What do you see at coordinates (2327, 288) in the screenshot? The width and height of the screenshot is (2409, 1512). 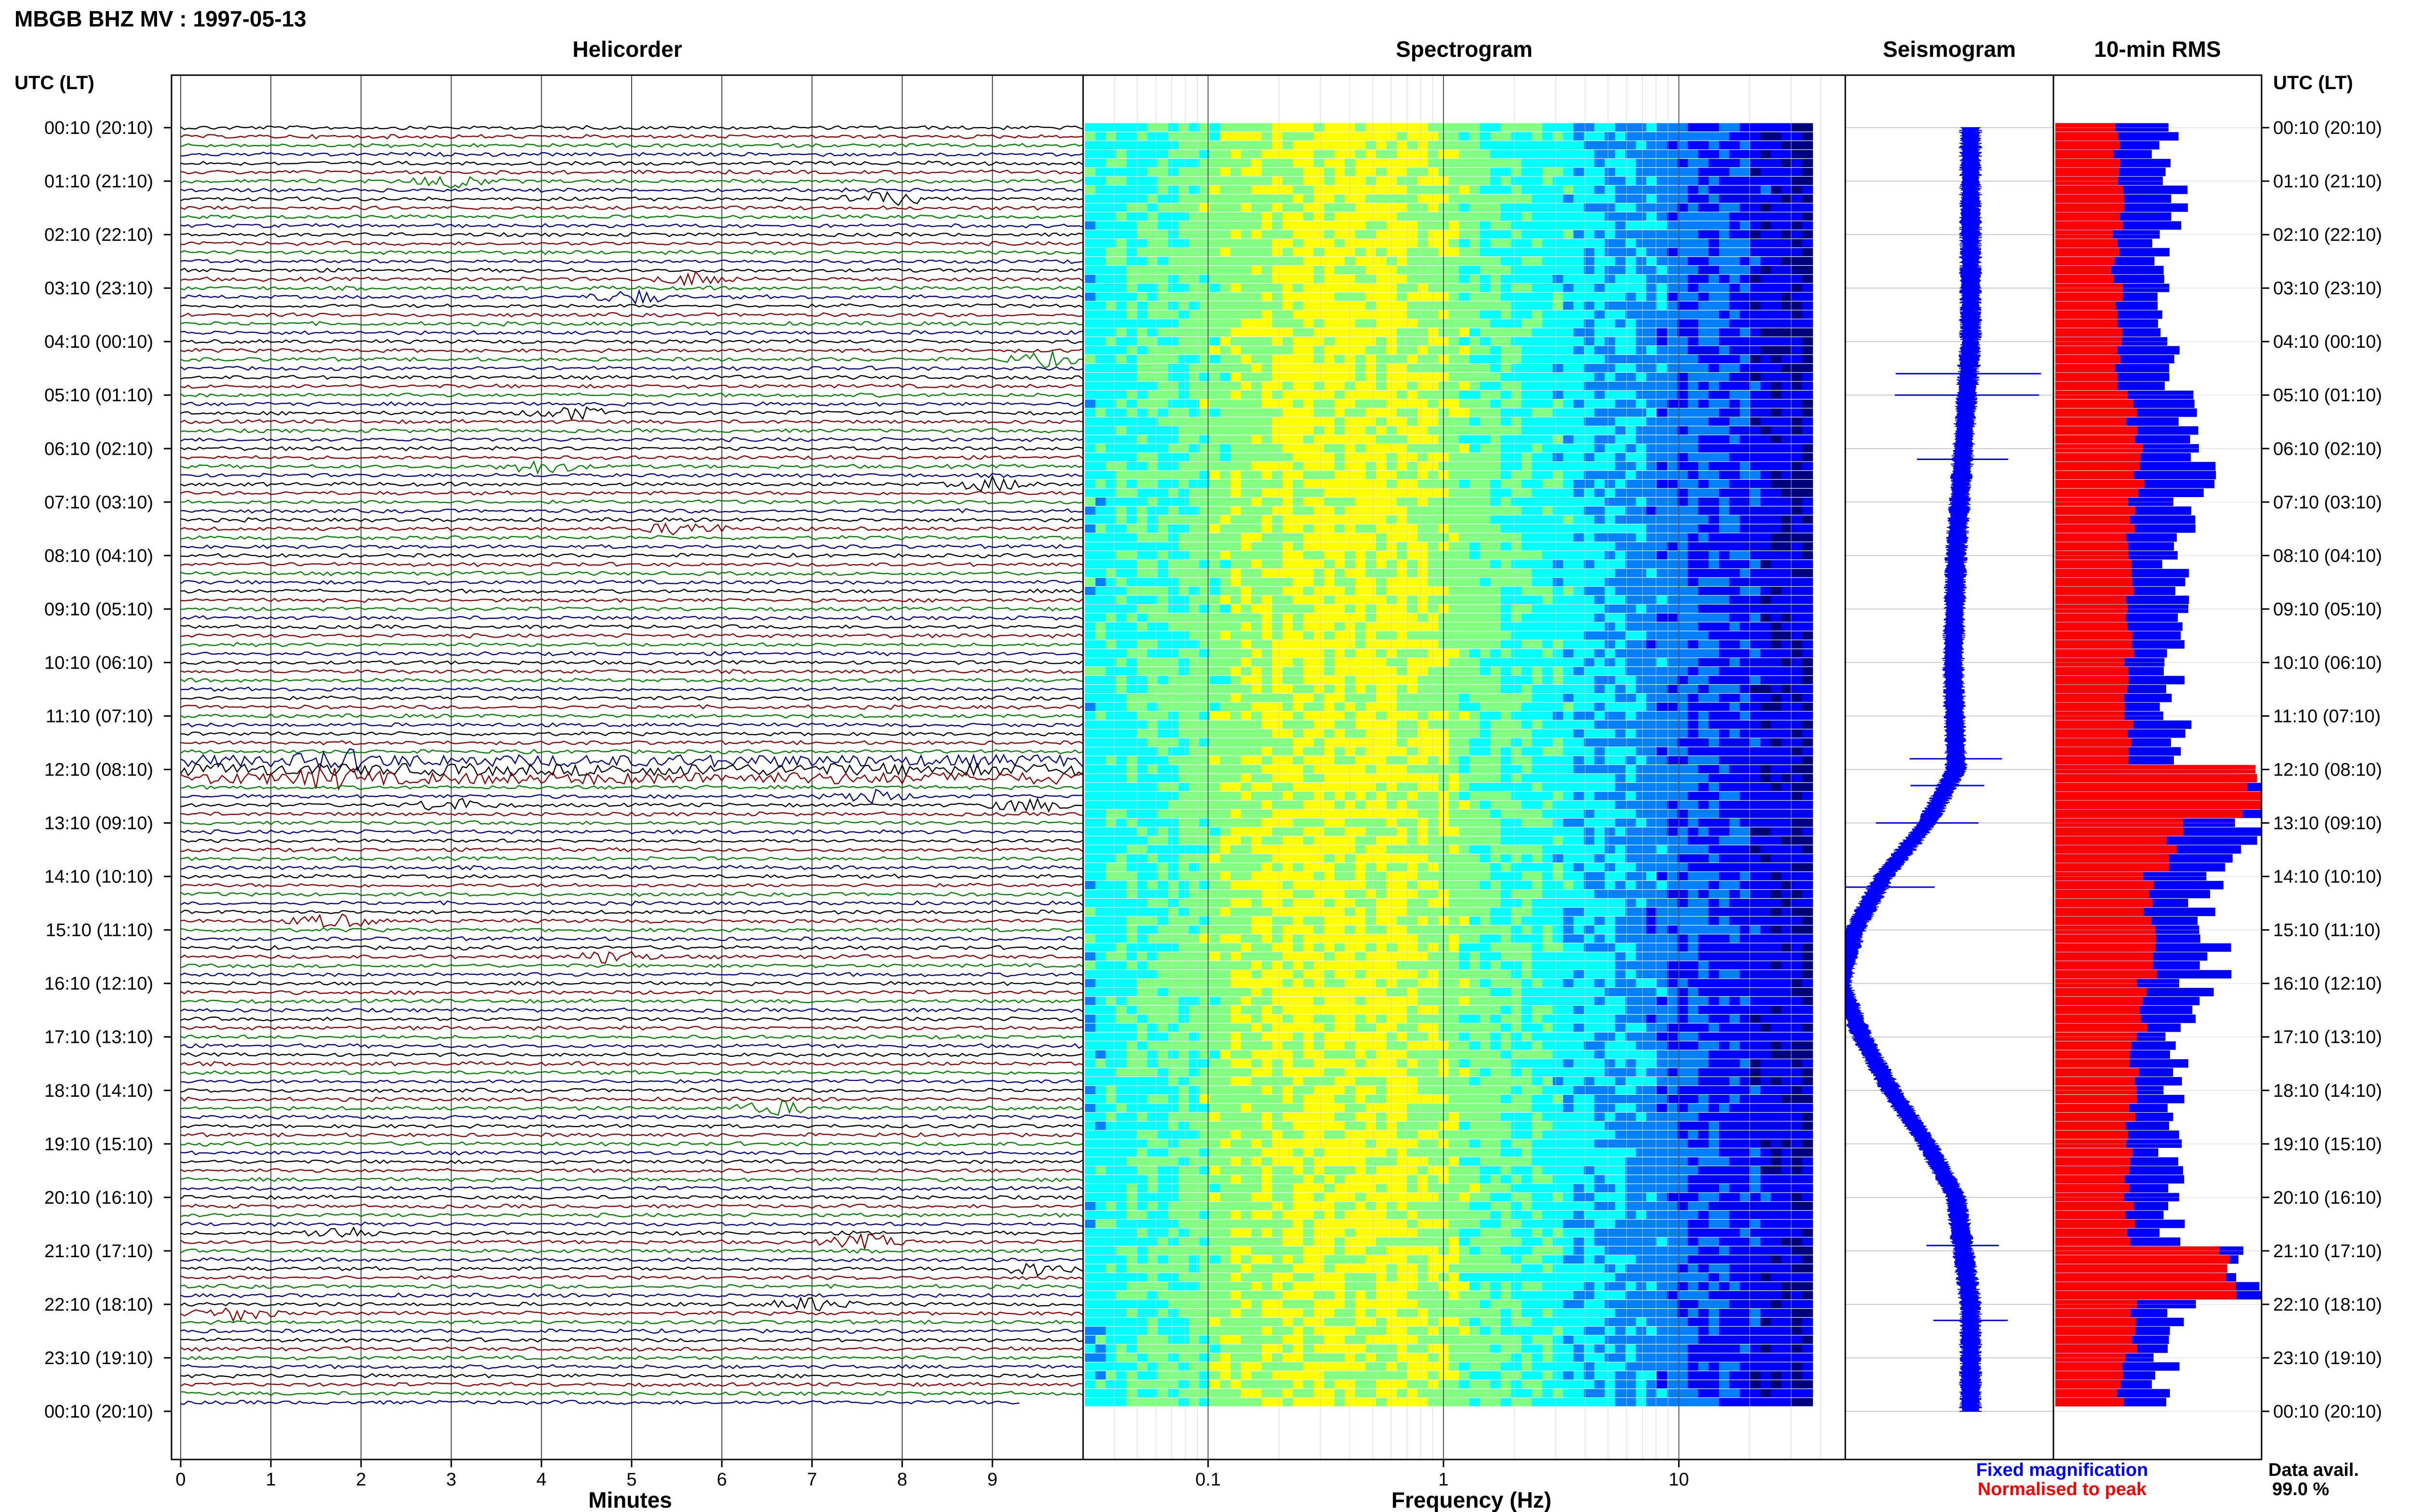 I see `time-label-right: 03:10 (23:10)` at bounding box center [2327, 288].